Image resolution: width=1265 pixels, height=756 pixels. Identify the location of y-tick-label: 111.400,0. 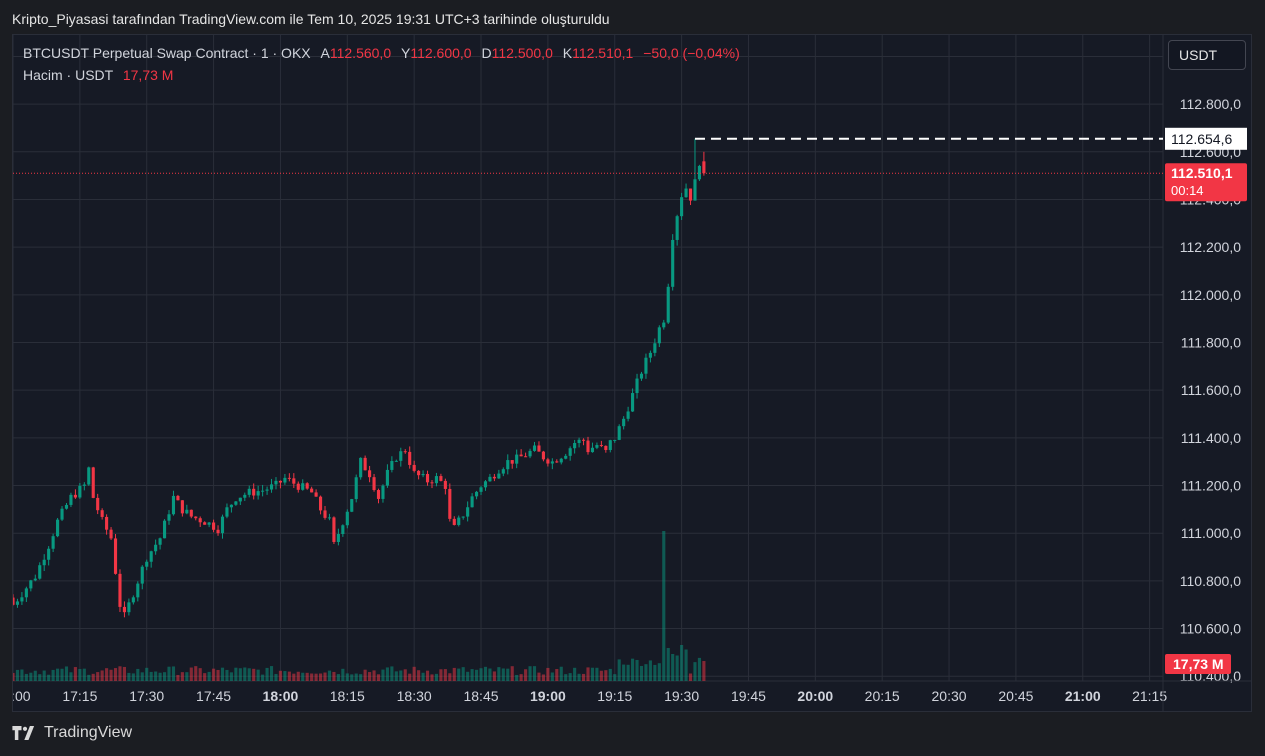
(1211, 438).